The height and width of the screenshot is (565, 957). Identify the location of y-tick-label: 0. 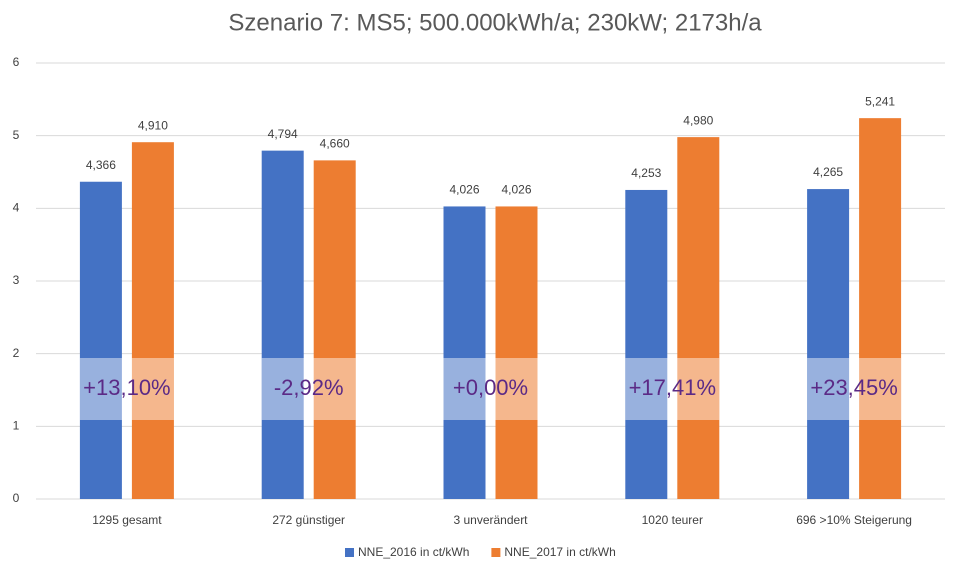
(16, 498).